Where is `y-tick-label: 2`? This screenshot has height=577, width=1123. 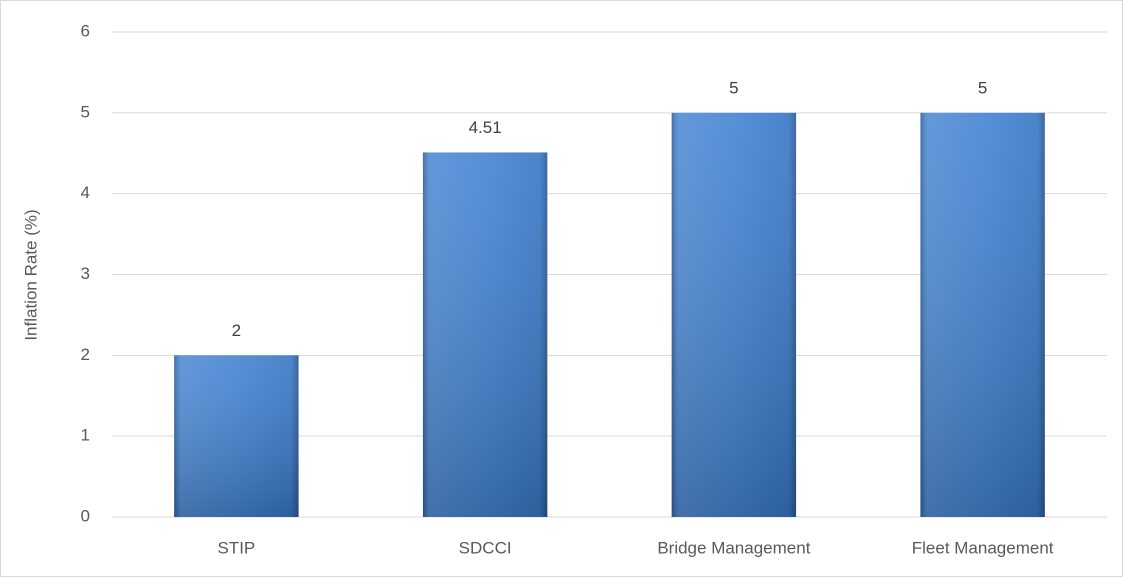 y-tick-label: 2 is located at coordinates (85, 354).